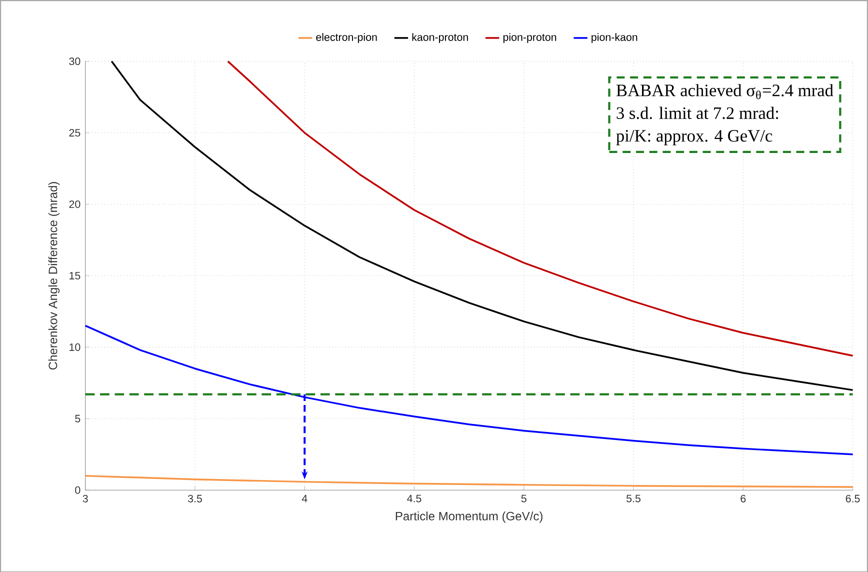  What do you see at coordinates (440, 37) in the screenshot?
I see `legend-label: kaon-proton` at bounding box center [440, 37].